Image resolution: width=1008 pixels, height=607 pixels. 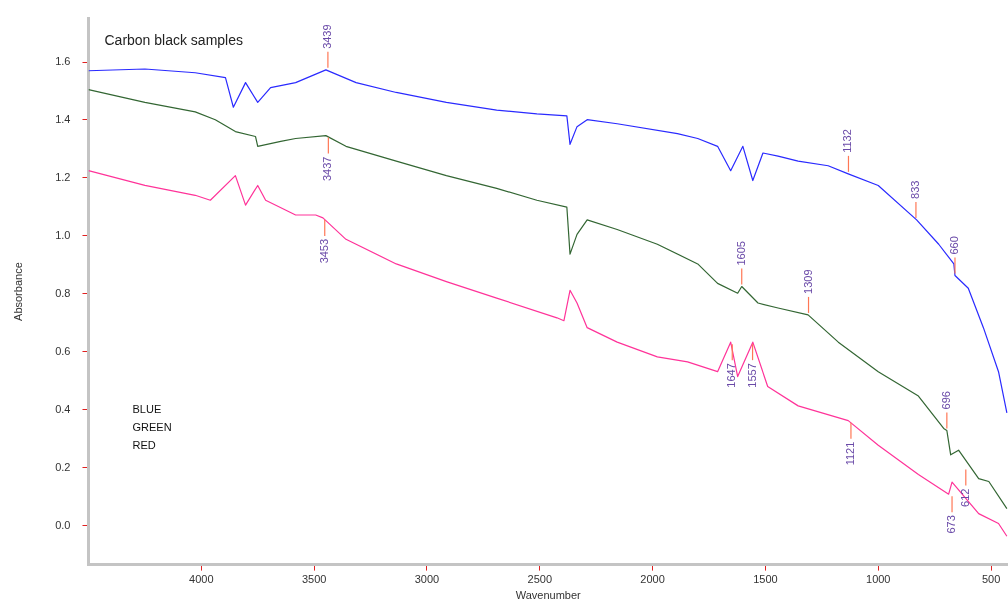 What do you see at coordinates (751, 375) in the screenshot?
I see `annotation: 1557` at bounding box center [751, 375].